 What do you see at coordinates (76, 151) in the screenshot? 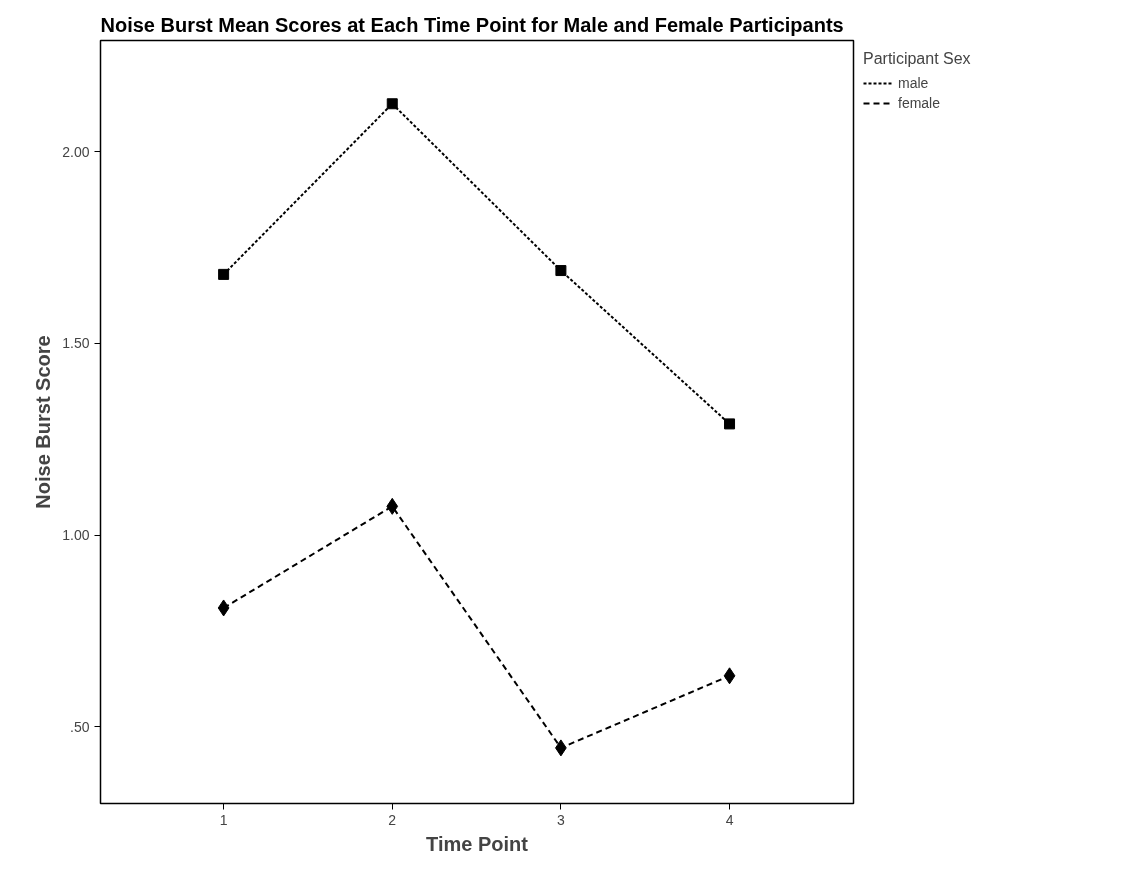
I see `y-tick-label: 2.00` at bounding box center [76, 151].